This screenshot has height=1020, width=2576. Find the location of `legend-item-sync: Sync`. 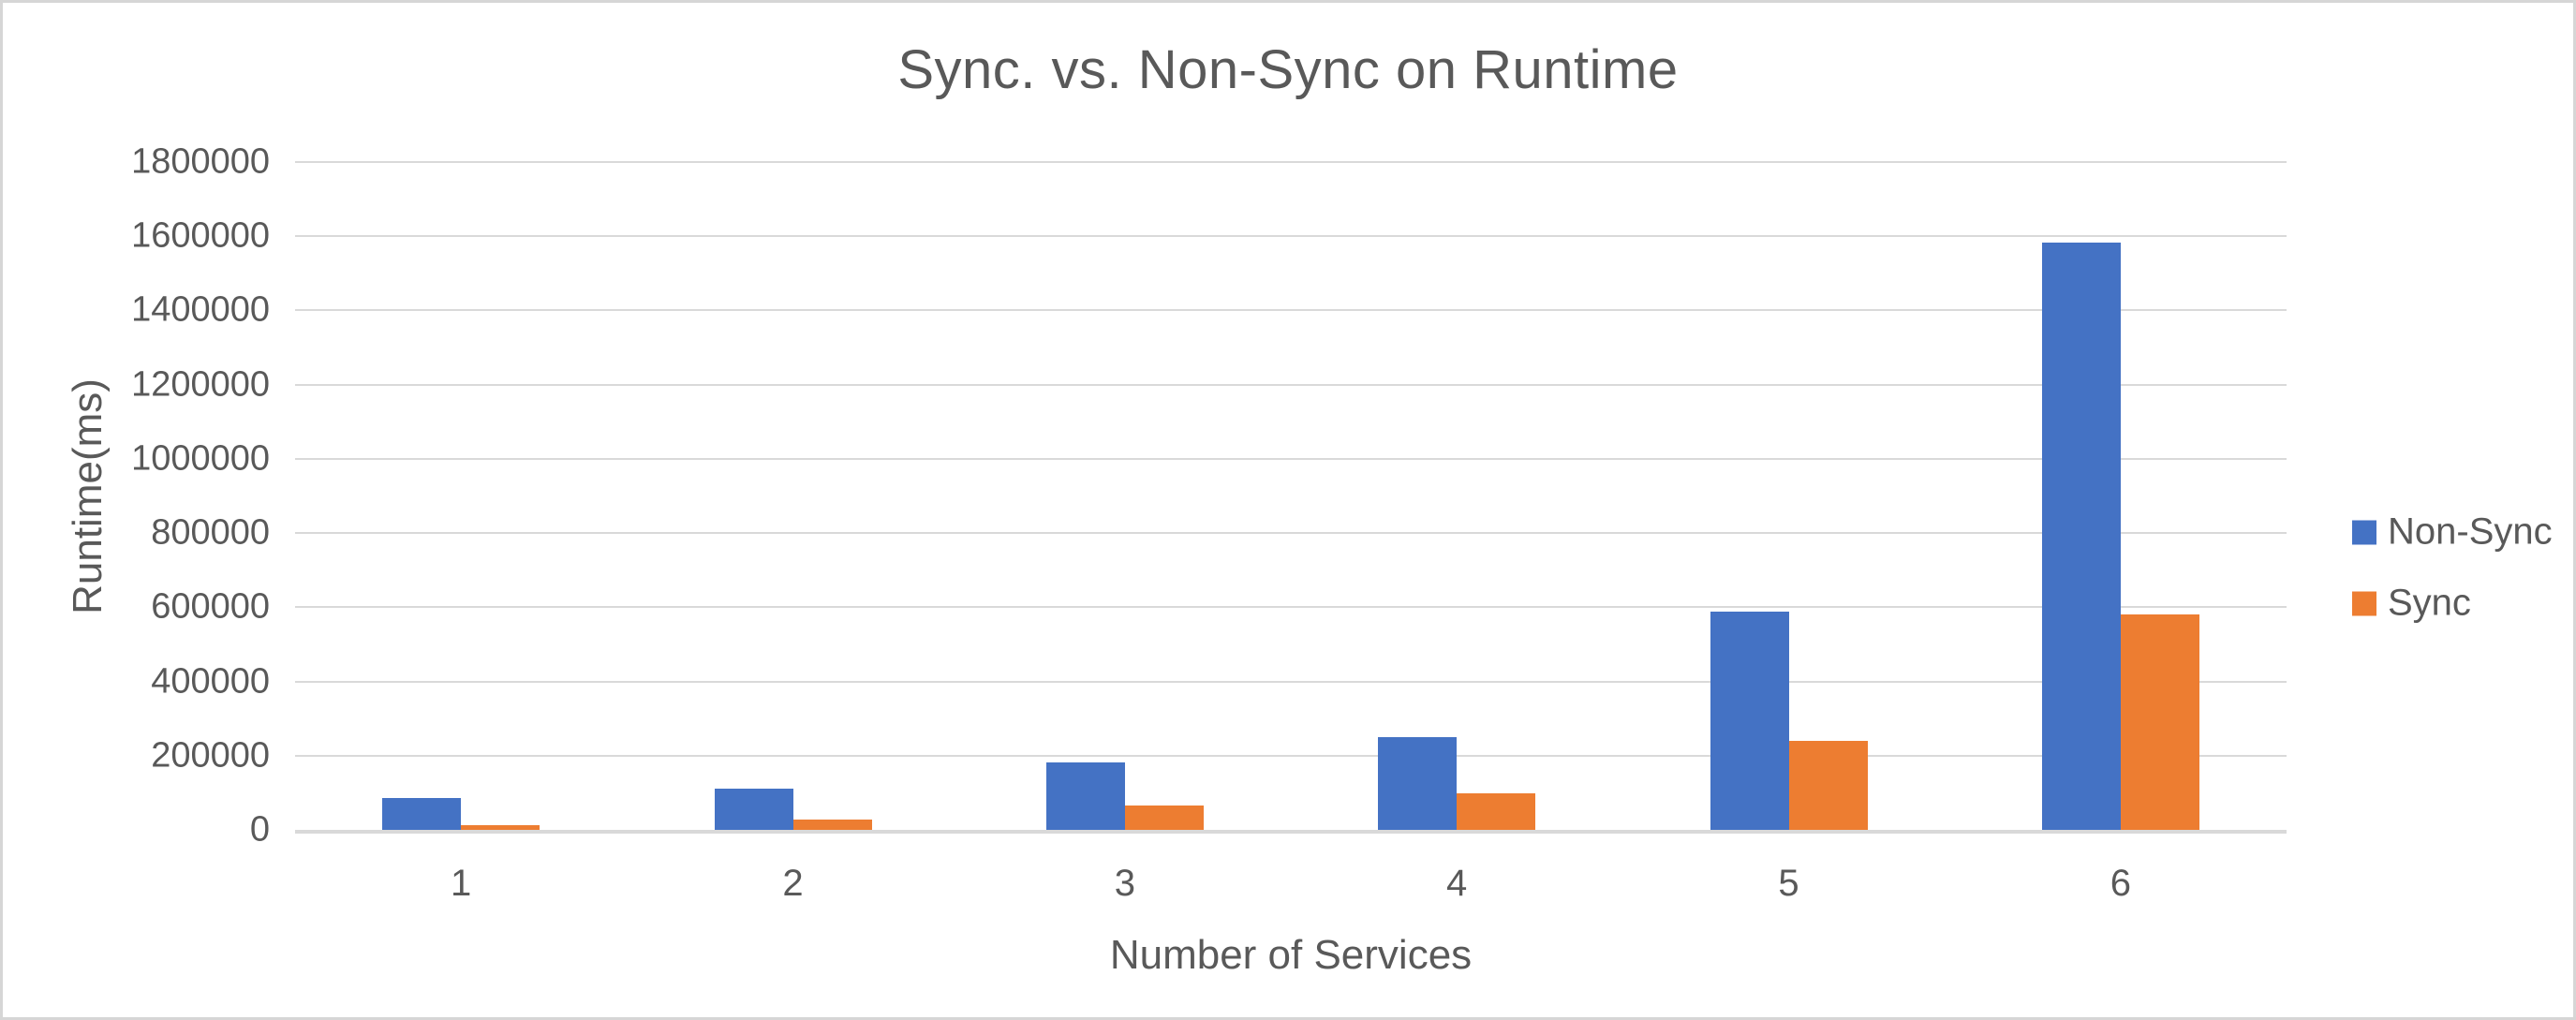

legend-item-sync: Sync is located at coordinates (2412, 604).